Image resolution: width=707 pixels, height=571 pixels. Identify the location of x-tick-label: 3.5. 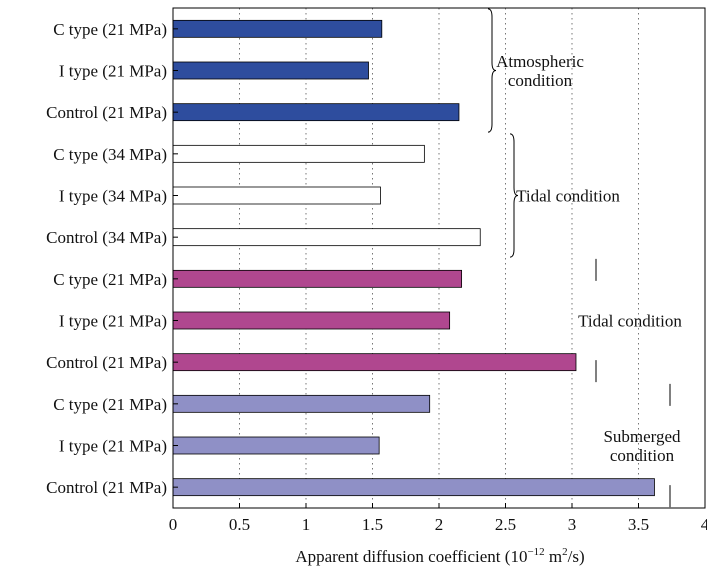
(638, 524).